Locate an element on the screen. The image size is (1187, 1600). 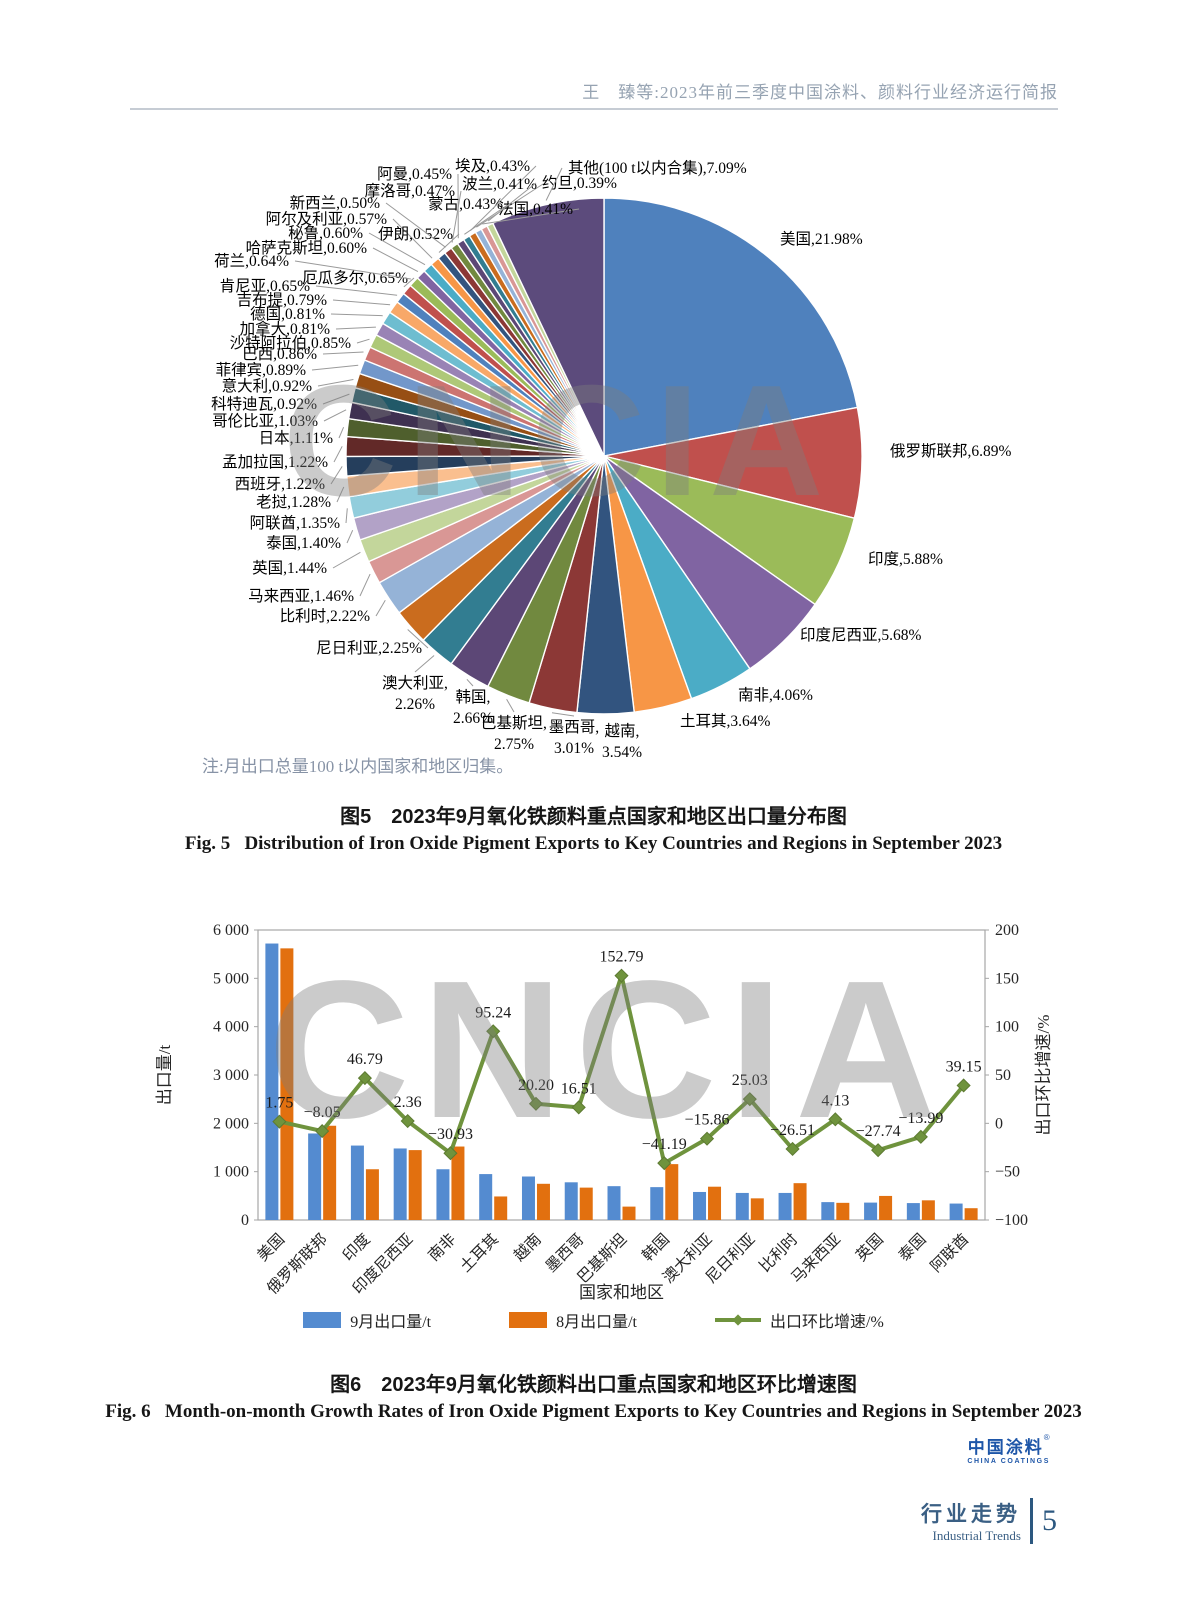
left-axis-tick-label: 0 is located at coordinates (245, 1220).